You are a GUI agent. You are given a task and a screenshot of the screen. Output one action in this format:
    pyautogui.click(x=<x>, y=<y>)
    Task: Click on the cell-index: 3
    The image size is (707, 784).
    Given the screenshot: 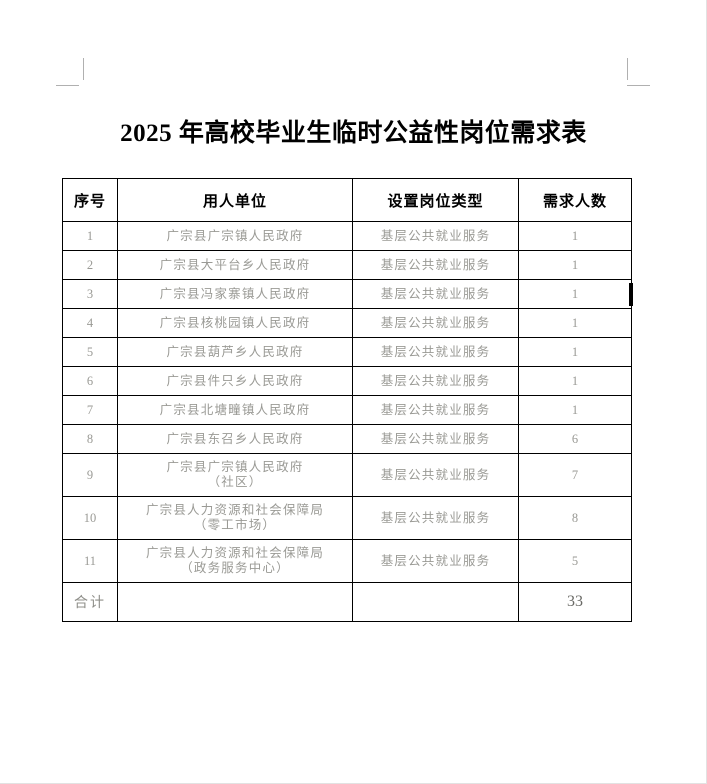 What is the action you would take?
    pyautogui.click(x=90, y=294)
    